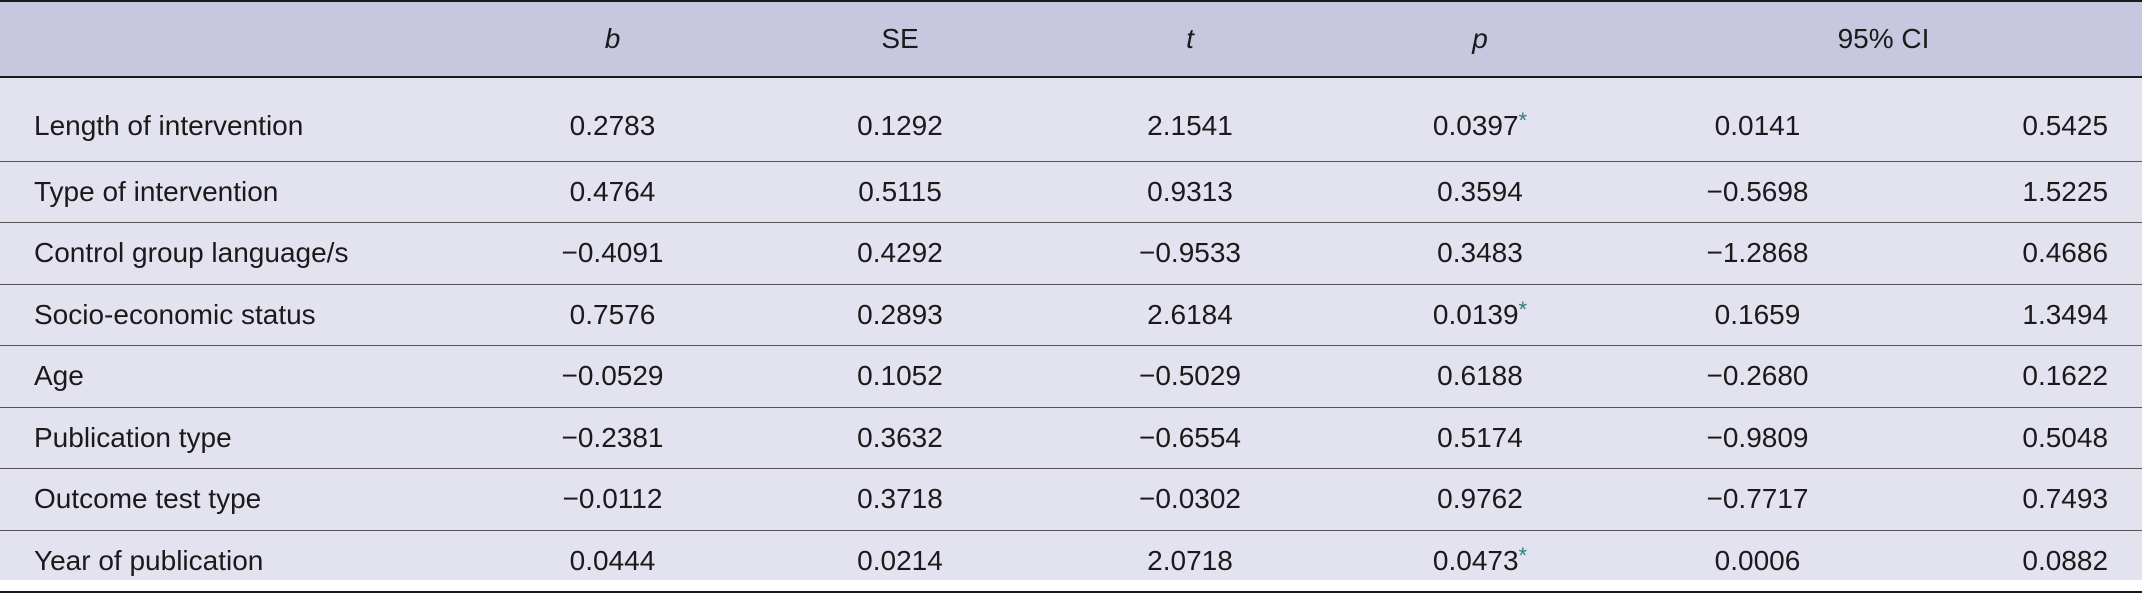 This screenshot has height=593, width=2142. I want to click on cell-t: 0.9313, so click(1190, 191).